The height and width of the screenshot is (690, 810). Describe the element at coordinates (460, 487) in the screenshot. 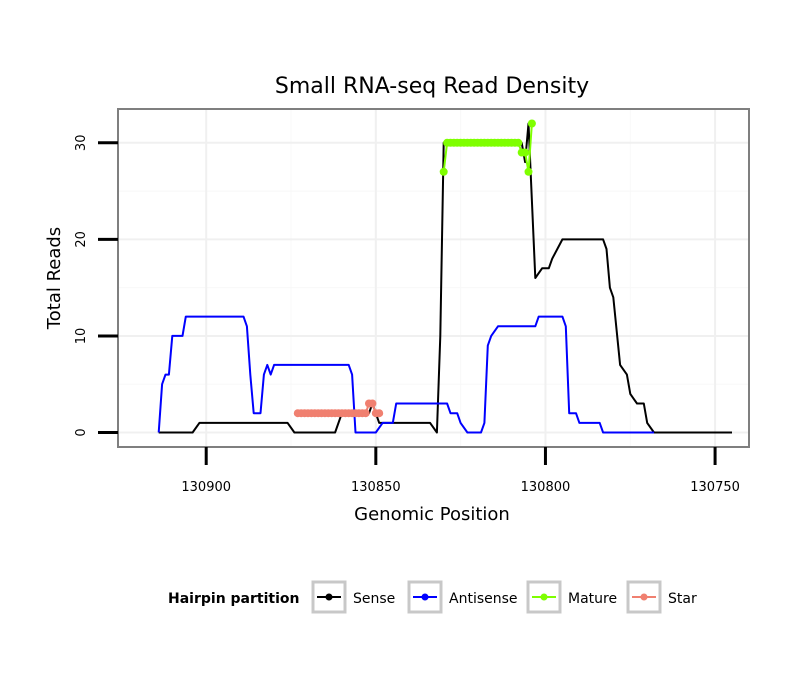

I see `x-tick-labels: 130900 130850 130800 130750` at that location.